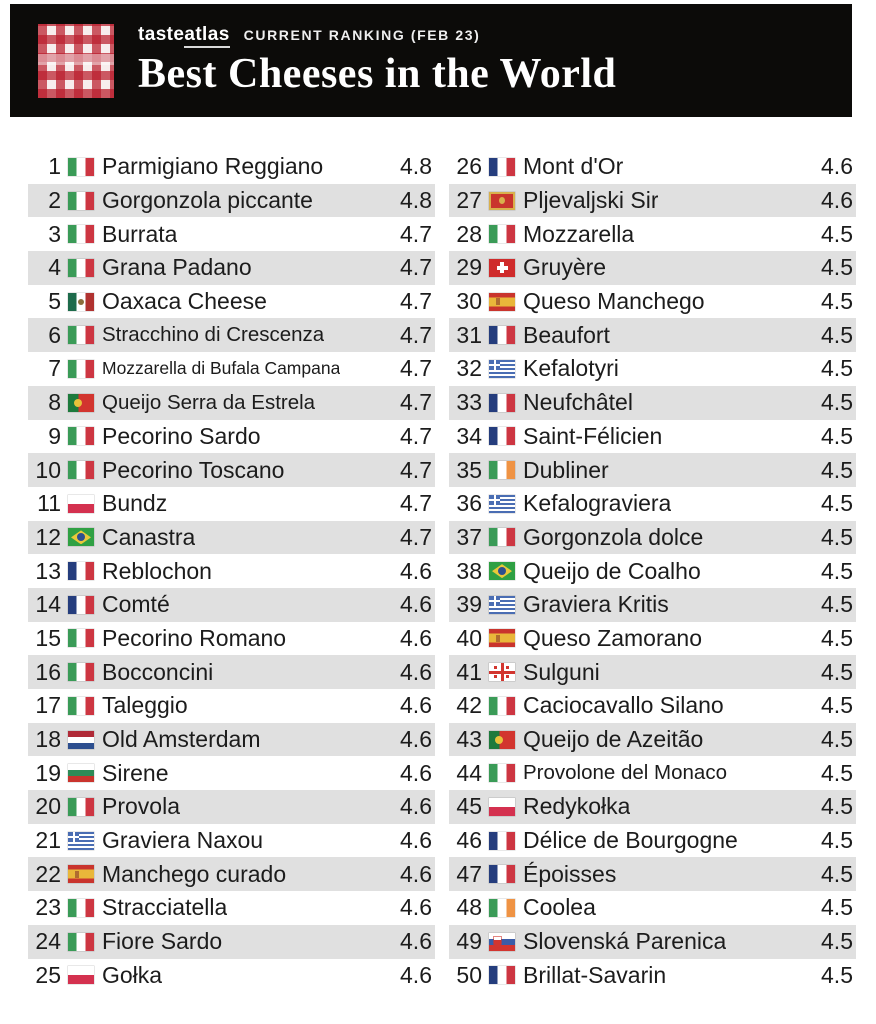  I want to click on cheese-name: Pljevaljski Sir, so click(591, 200).